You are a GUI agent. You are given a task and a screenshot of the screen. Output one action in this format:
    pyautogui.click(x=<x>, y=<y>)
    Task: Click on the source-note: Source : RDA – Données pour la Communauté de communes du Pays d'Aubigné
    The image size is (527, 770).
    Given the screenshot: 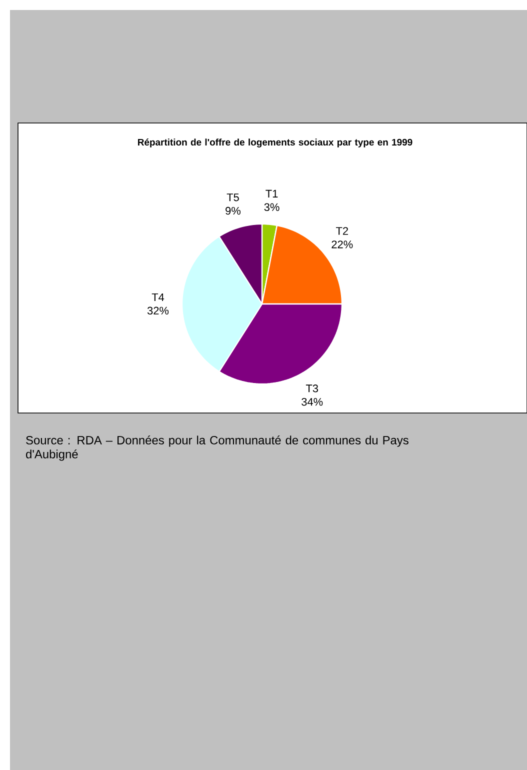 What is the action you would take?
    pyautogui.click(x=217, y=448)
    